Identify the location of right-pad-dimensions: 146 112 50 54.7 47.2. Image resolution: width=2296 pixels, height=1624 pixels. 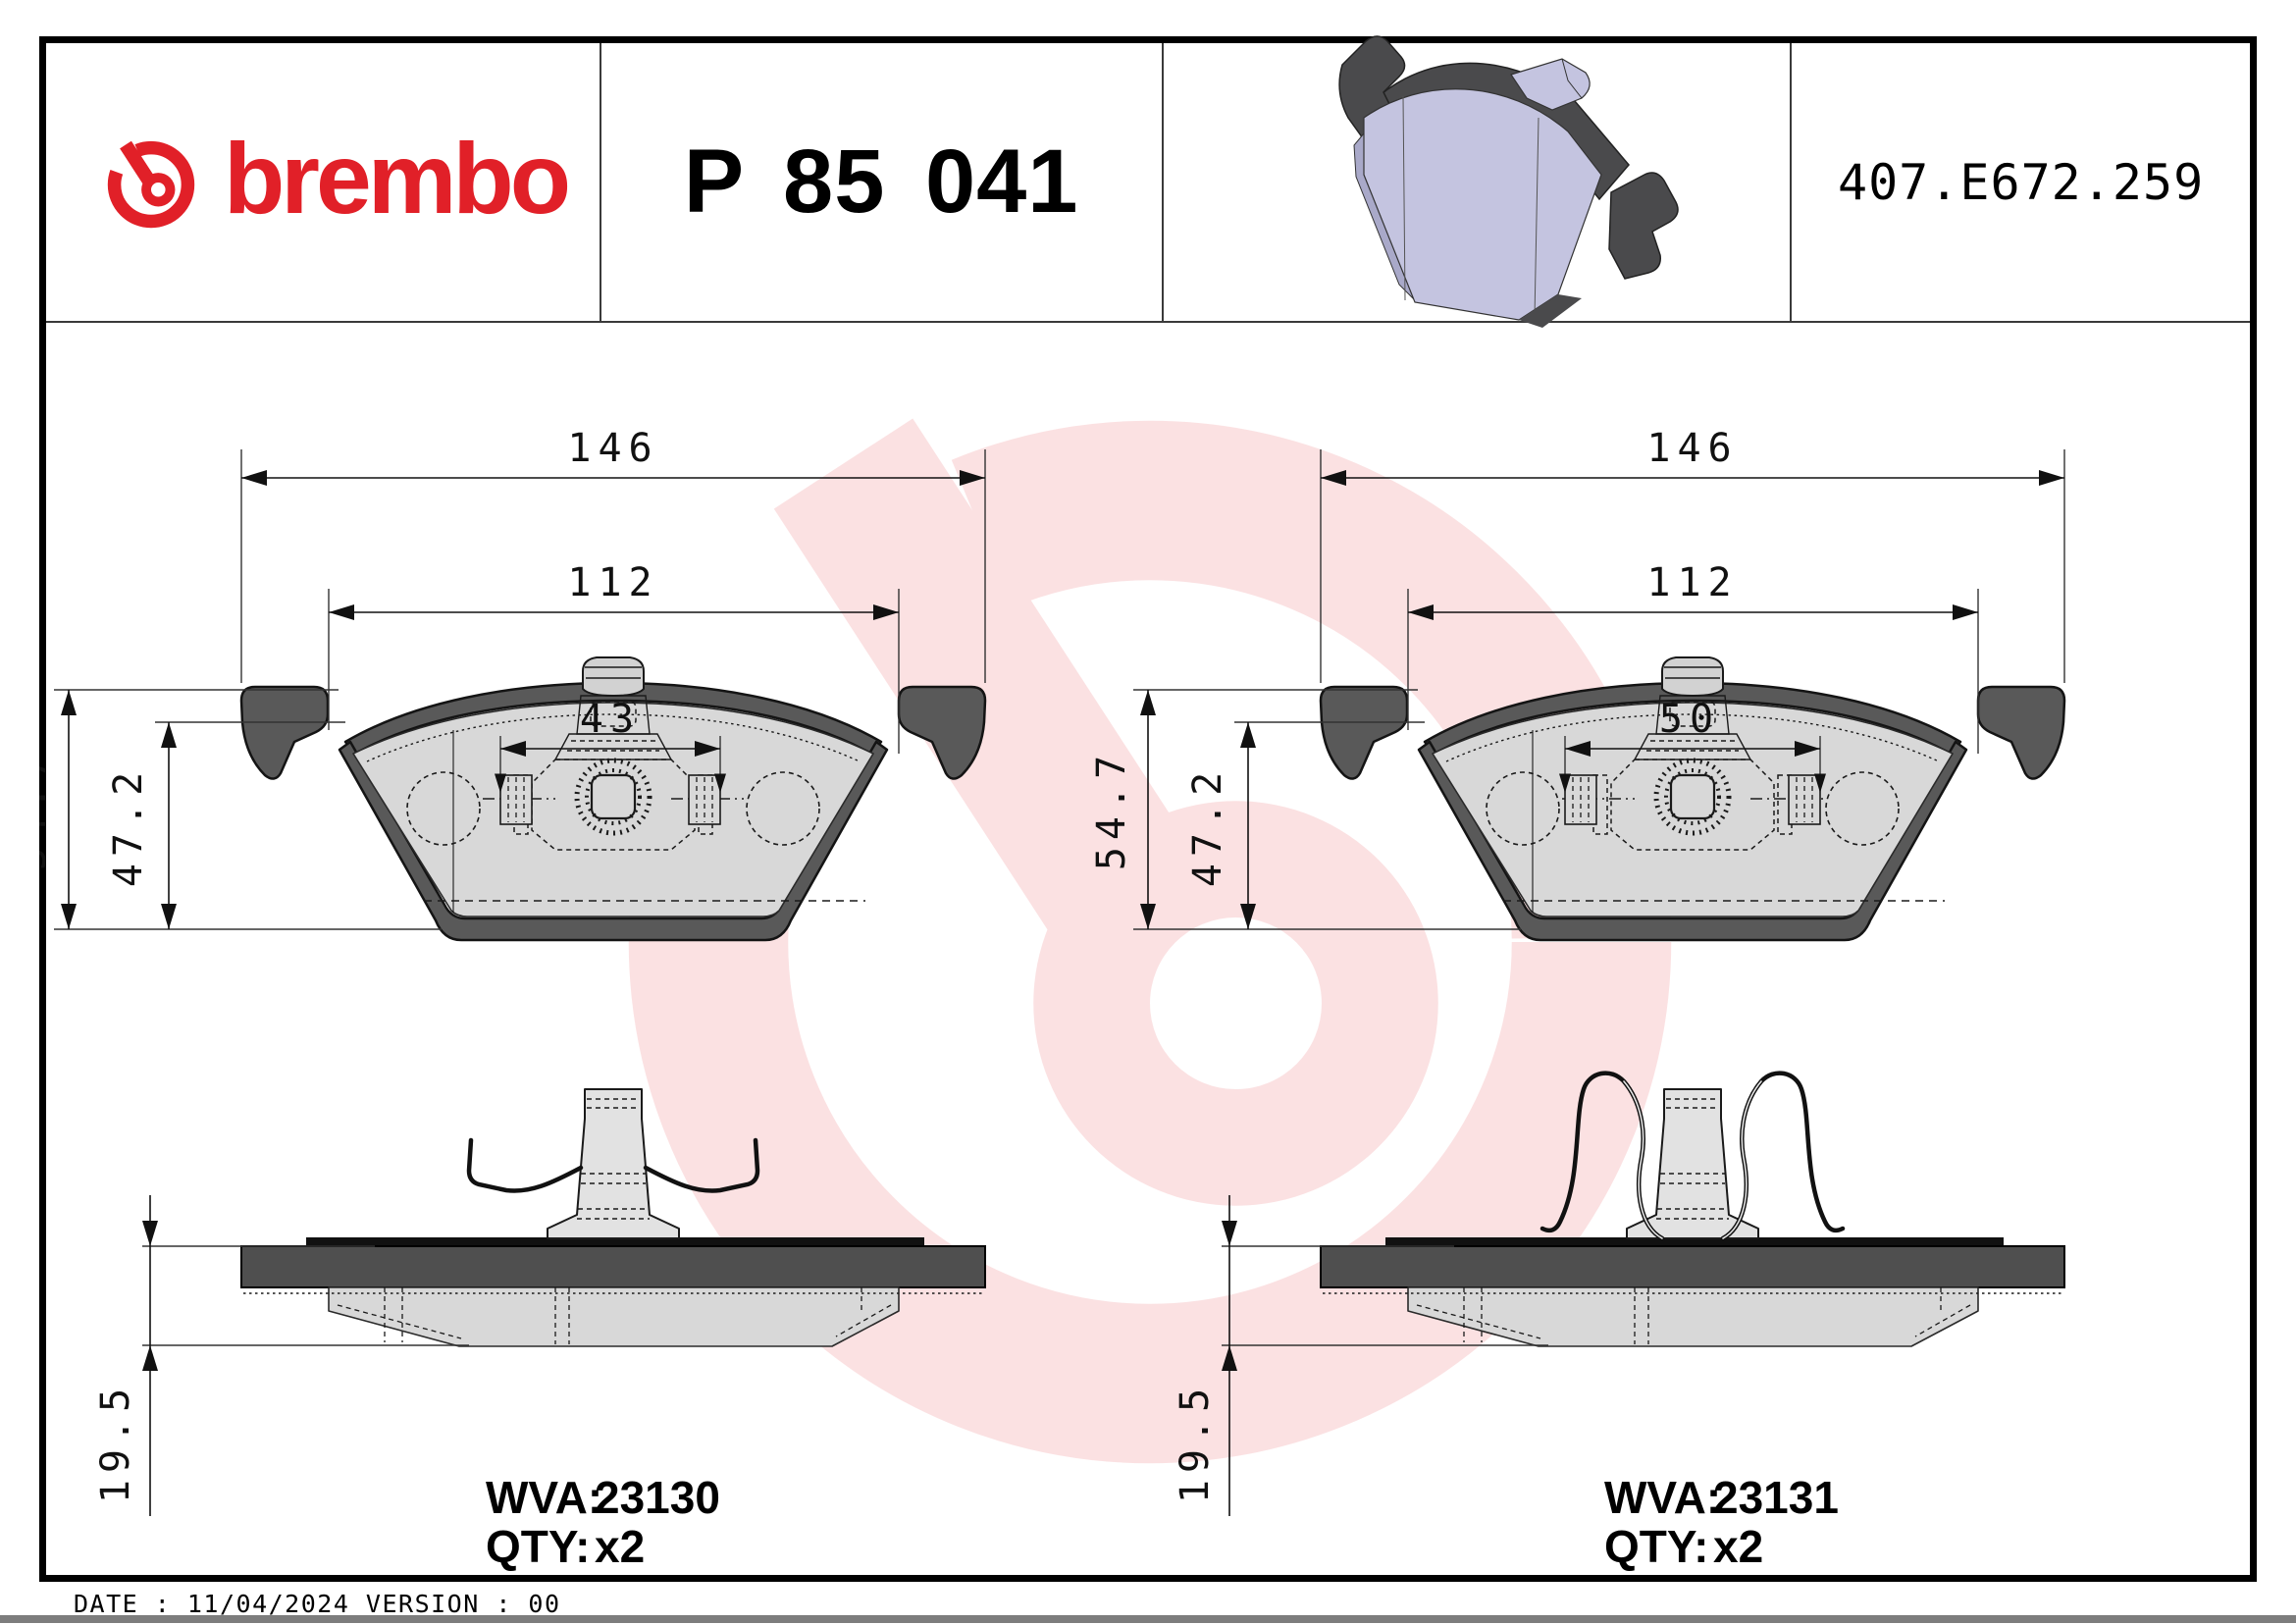
(1577, 678).